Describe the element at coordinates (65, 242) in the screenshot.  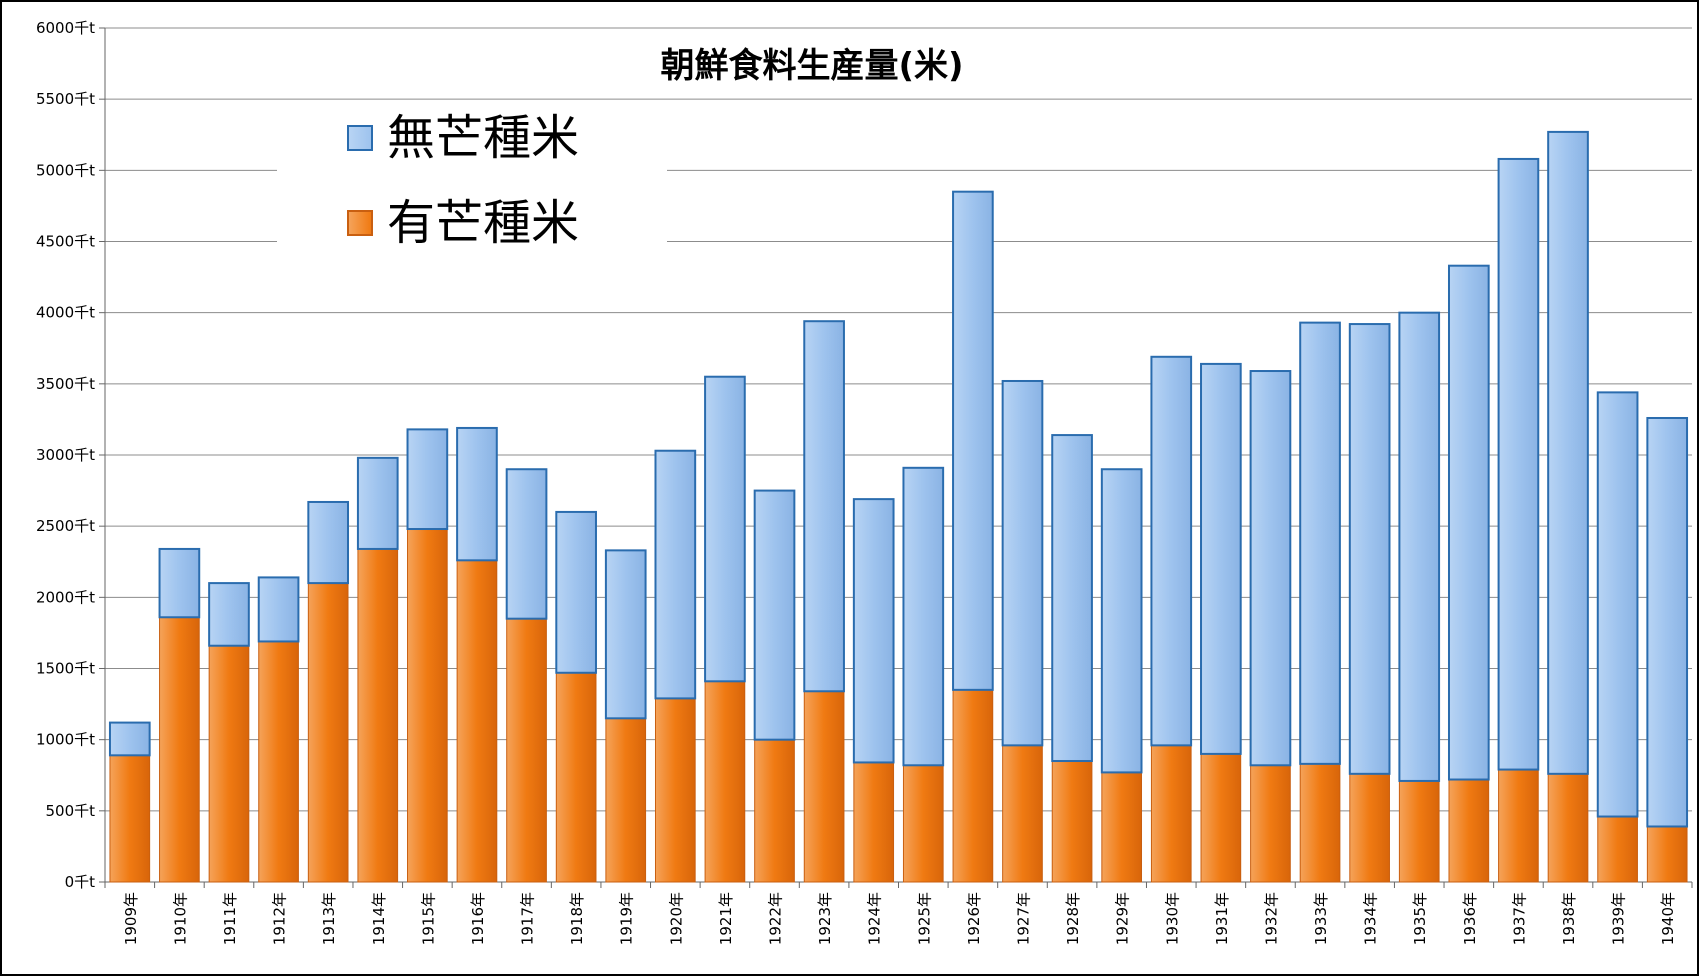
I see `y-tick-label: 4500千t` at that location.